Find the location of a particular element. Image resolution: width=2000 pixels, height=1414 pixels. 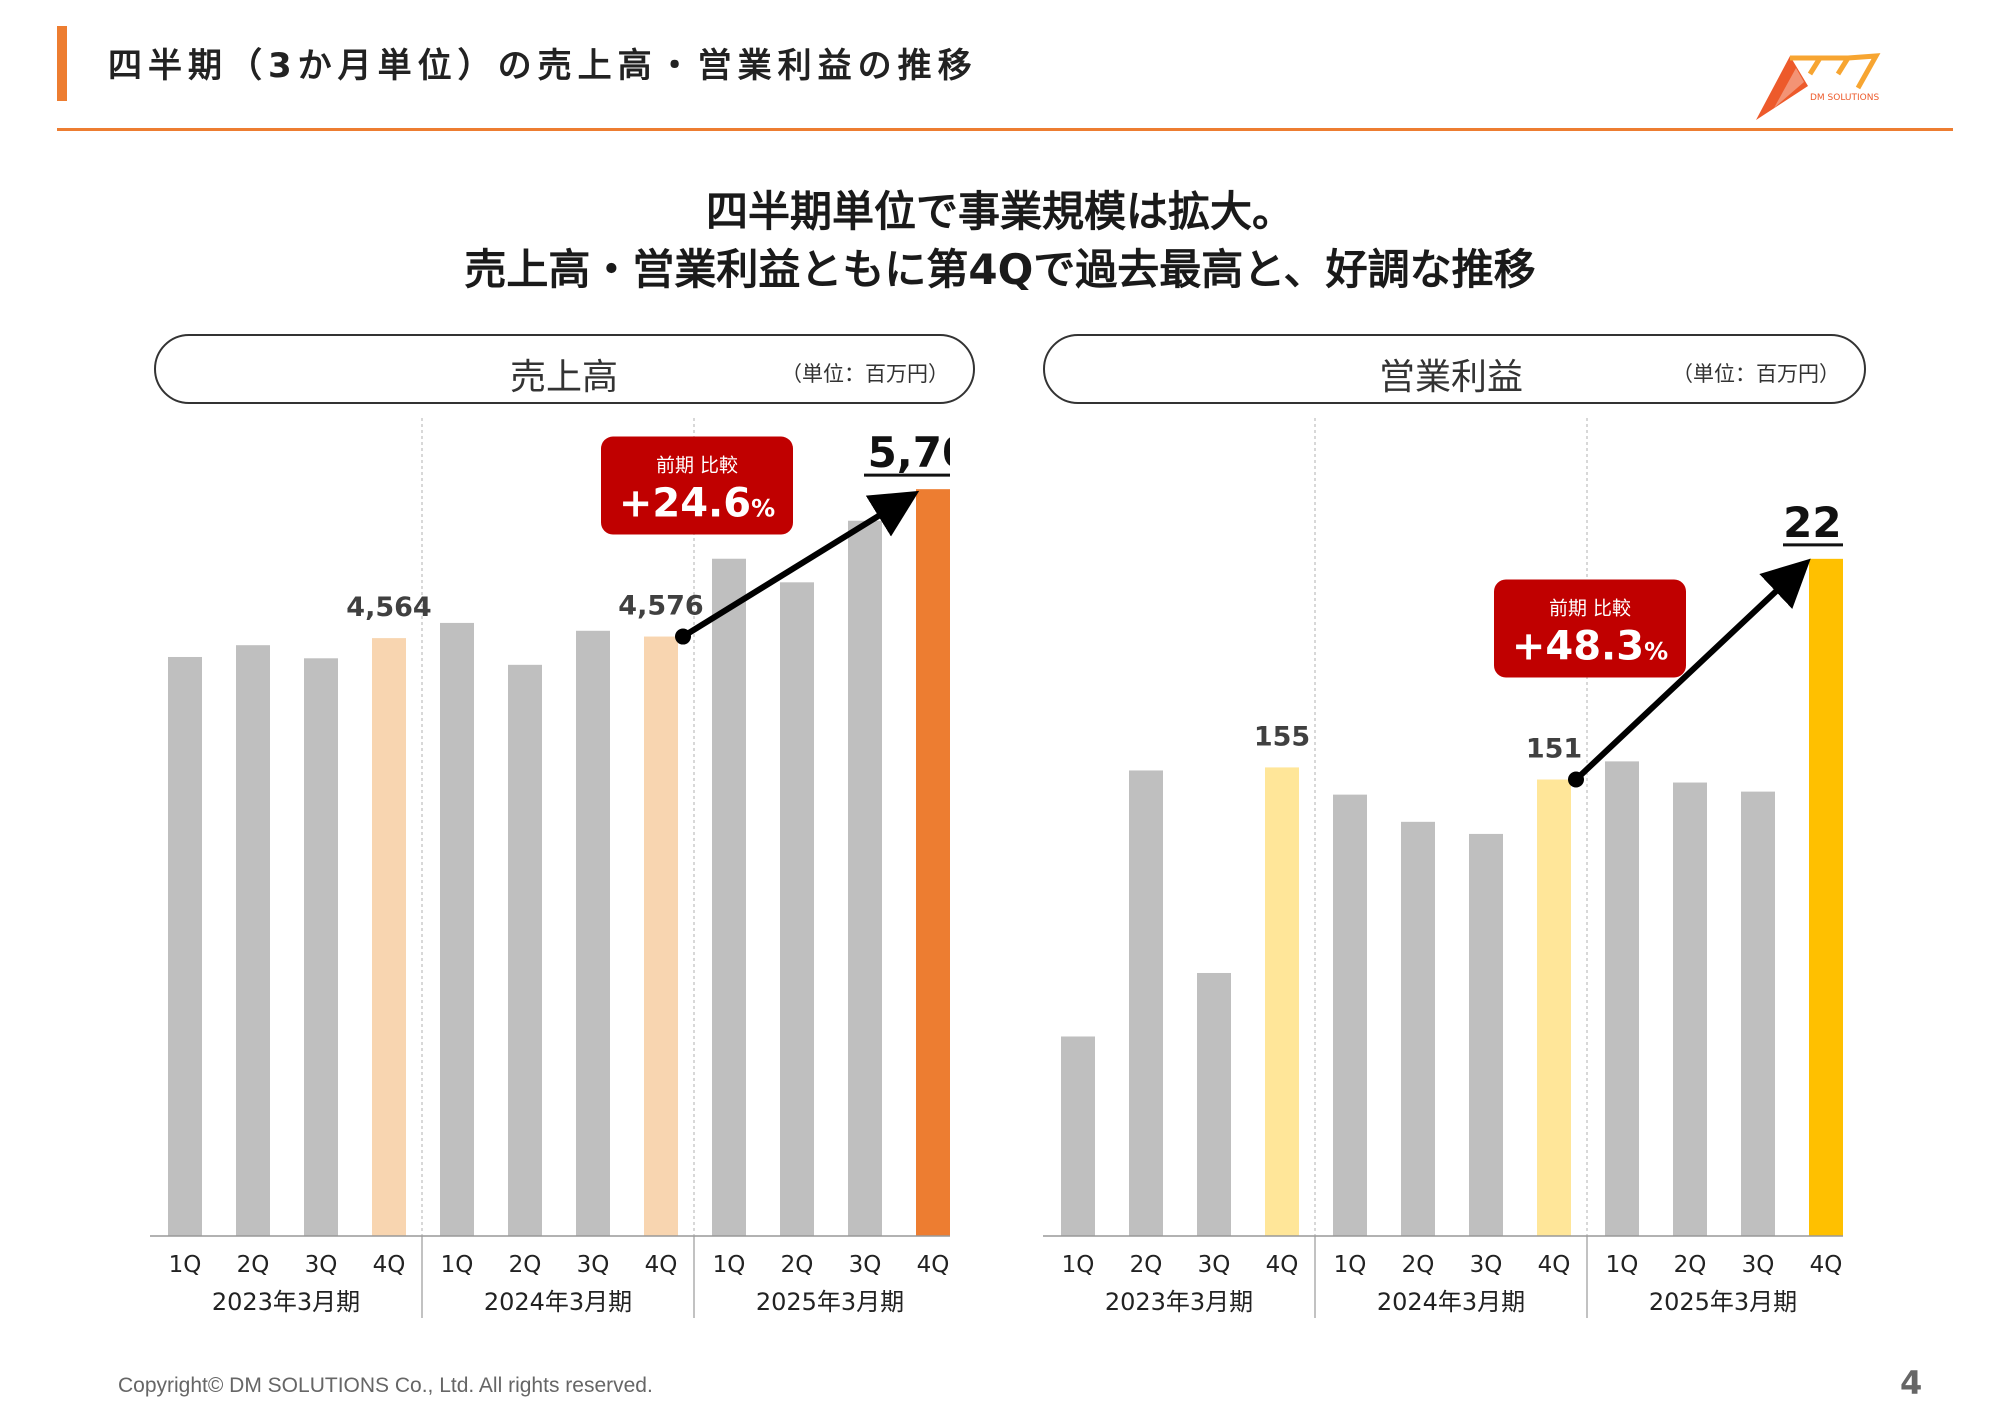

sales-growth-callout: 前期 比較 +24.6% is located at coordinates (697, 485).